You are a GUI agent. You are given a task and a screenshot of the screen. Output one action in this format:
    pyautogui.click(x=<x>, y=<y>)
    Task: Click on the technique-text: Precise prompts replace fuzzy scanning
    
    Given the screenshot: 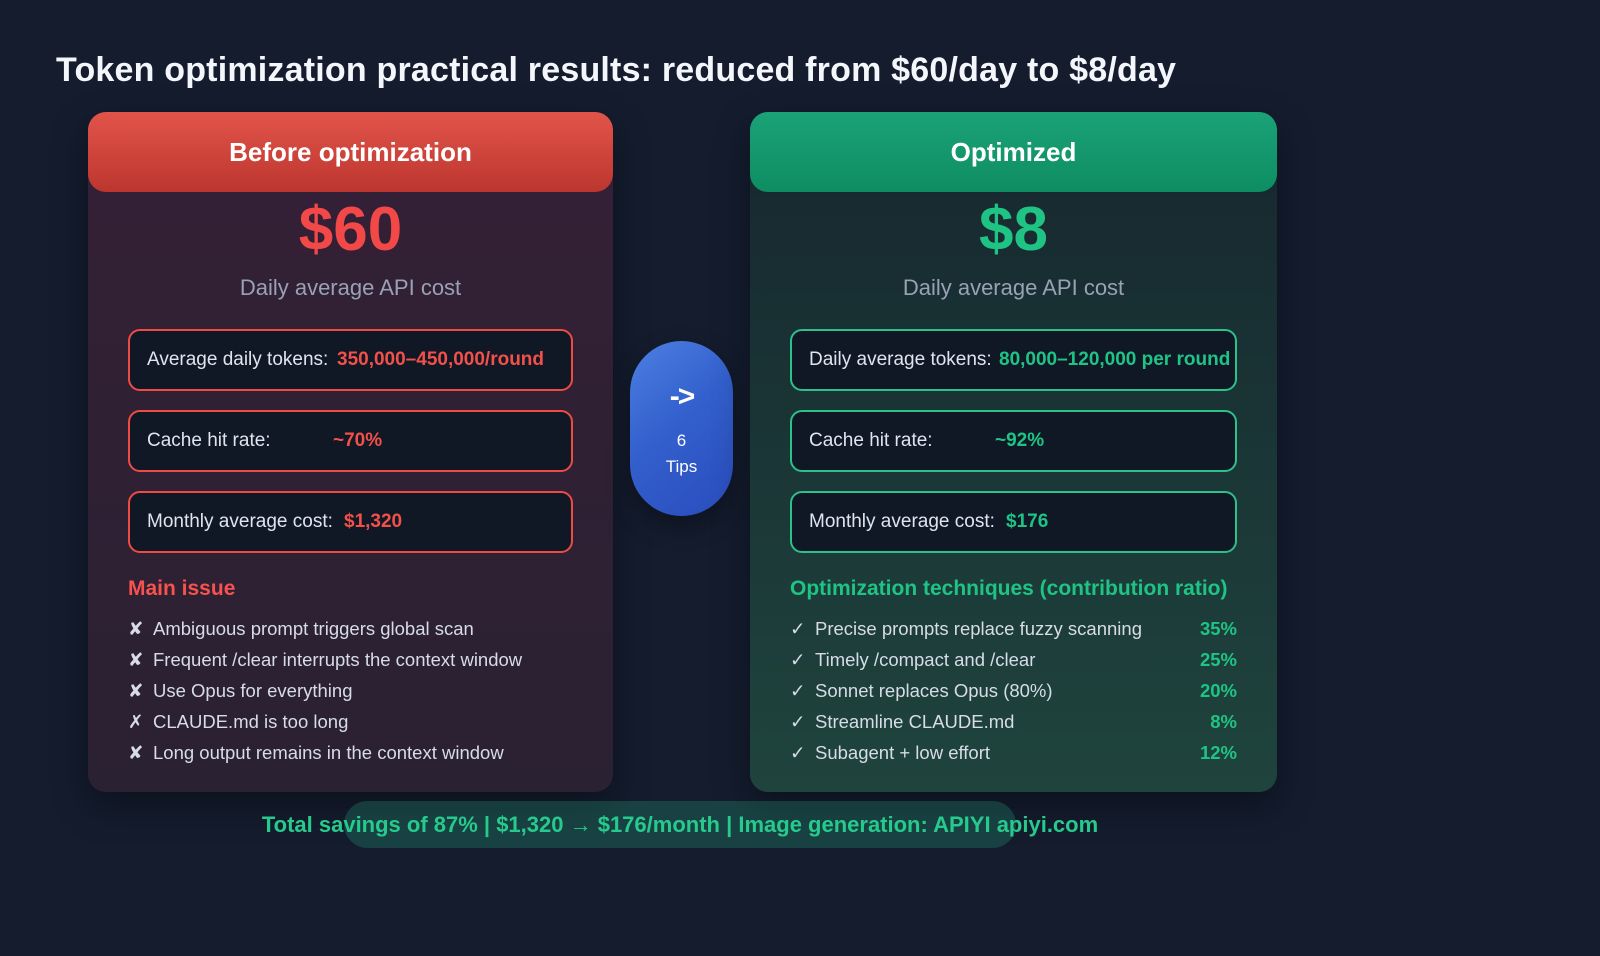 What is the action you would take?
    pyautogui.click(x=978, y=628)
    